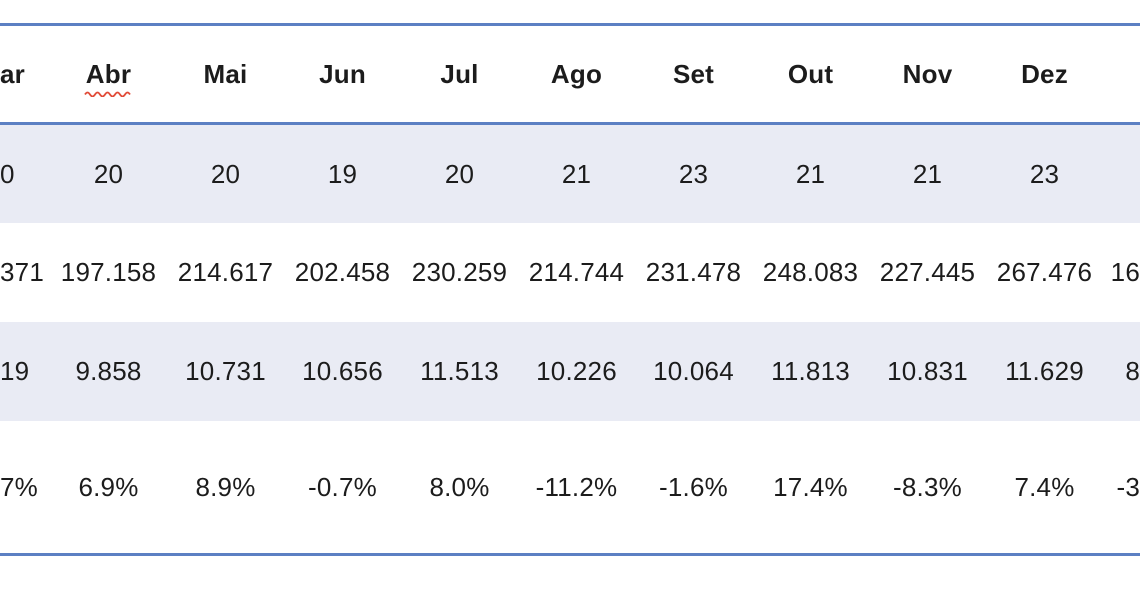 The height and width of the screenshot is (598, 1140). Describe the element at coordinates (108, 73) in the screenshot. I see `header-text-abr: Abr` at that location.